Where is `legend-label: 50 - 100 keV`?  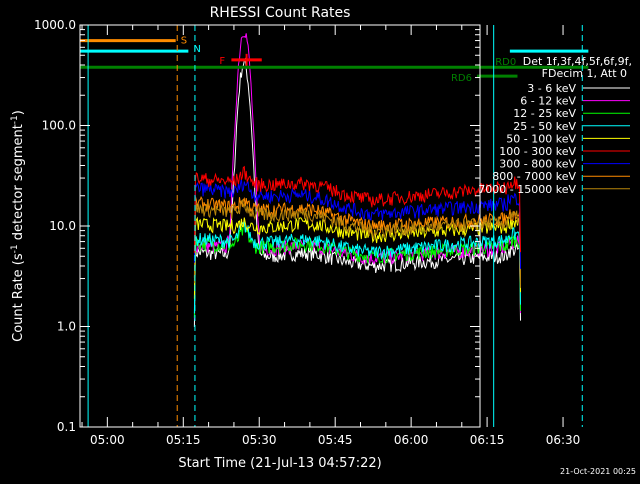
legend-label: 50 - 100 keV is located at coordinates (541, 138).